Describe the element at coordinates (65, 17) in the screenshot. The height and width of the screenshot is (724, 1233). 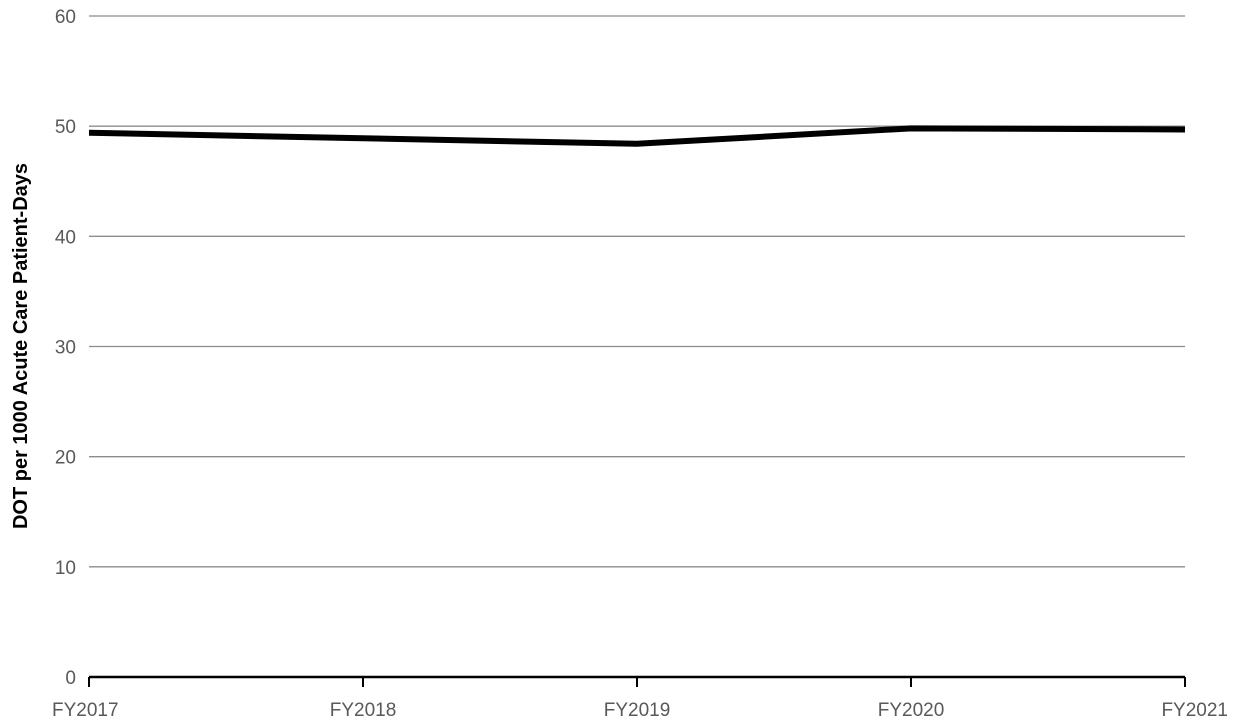
I see `y-tick-label: 60` at that location.